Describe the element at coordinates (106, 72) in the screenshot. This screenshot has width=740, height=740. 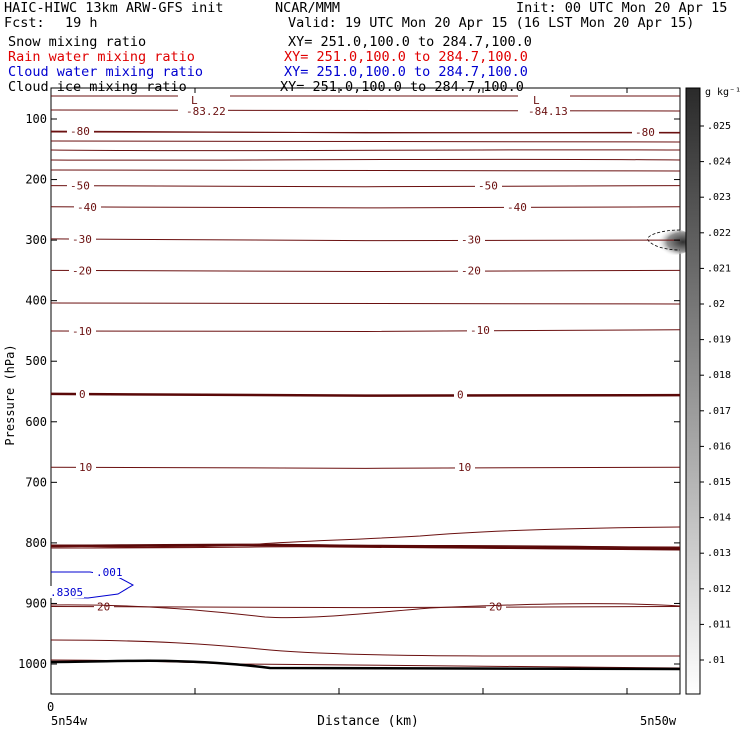
I see `field-cloudwater-name: Cloud water mixing ratio` at that location.